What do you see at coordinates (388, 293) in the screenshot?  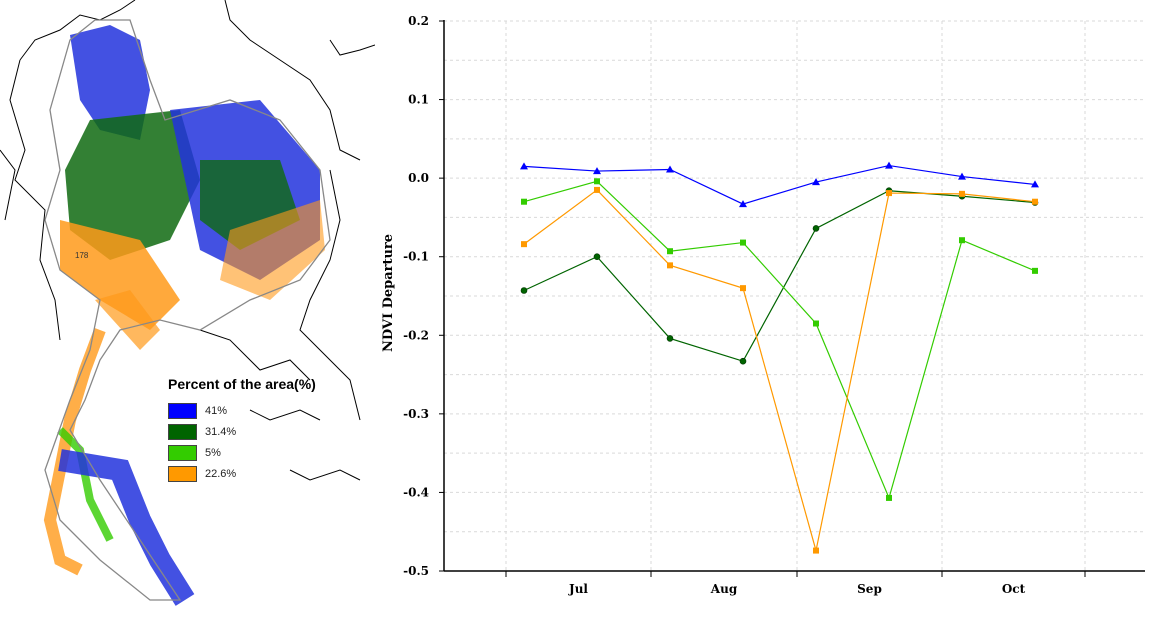 I see `y-axis-title: NDVI Departure` at bounding box center [388, 293].